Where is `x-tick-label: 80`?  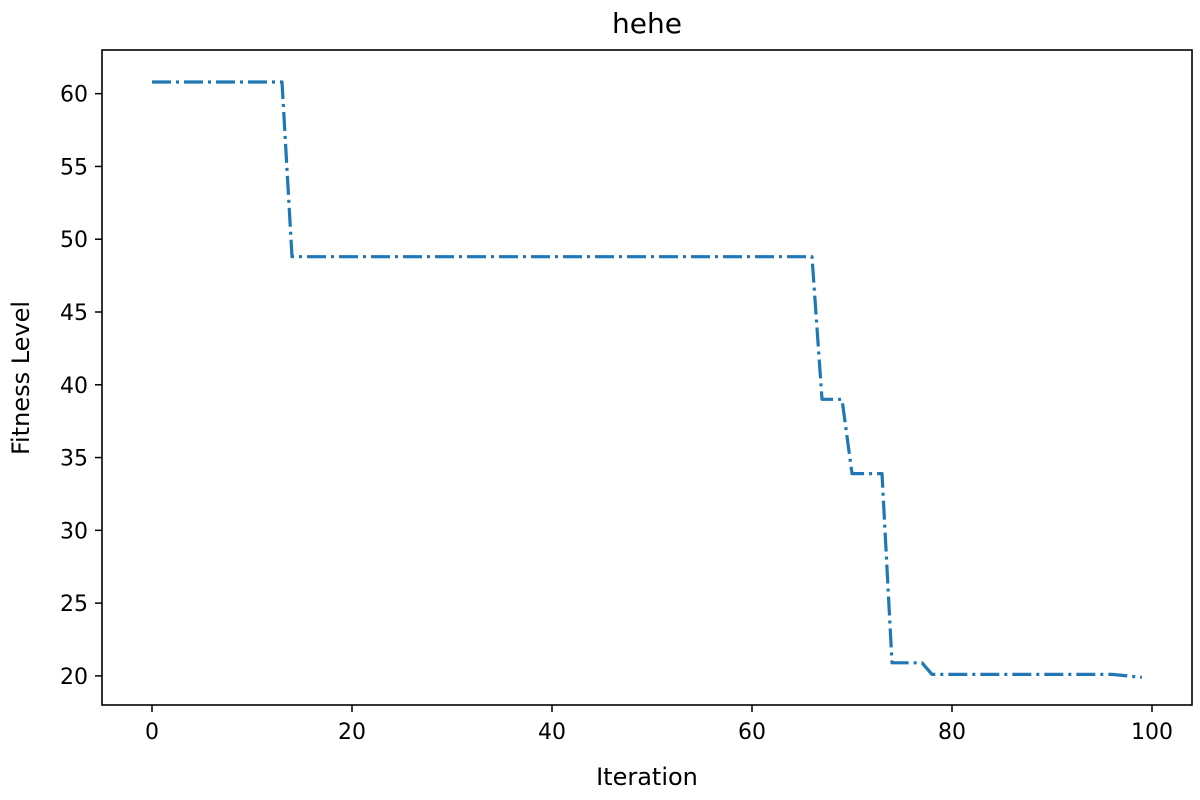
x-tick-label: 80 is located at coordinates (952, 732).